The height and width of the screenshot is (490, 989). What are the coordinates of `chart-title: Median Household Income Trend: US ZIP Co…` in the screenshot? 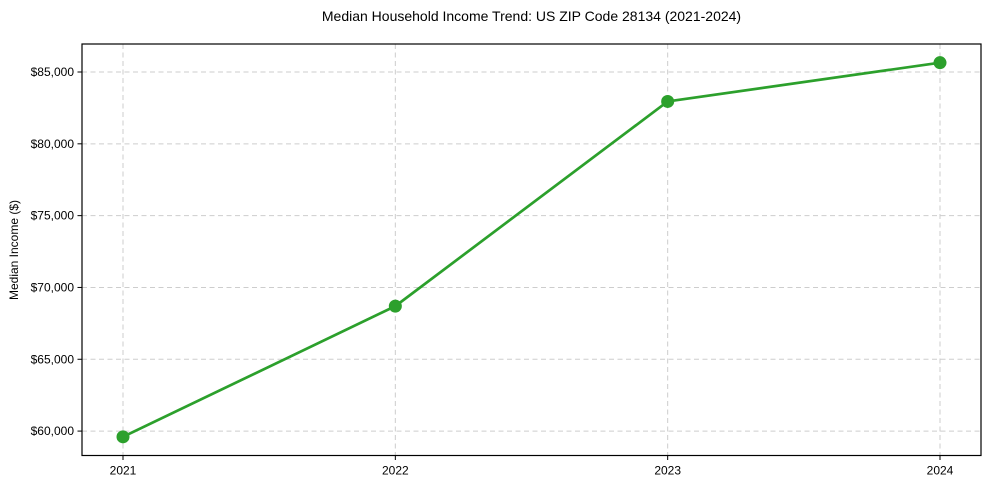 It's located at (531, 16).